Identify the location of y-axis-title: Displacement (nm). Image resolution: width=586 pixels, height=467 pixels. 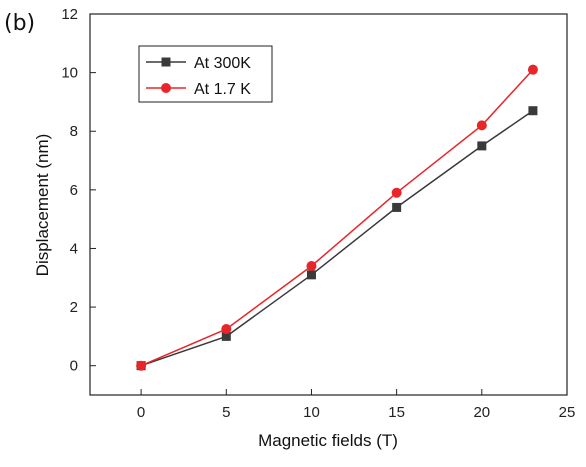
(42, 205).